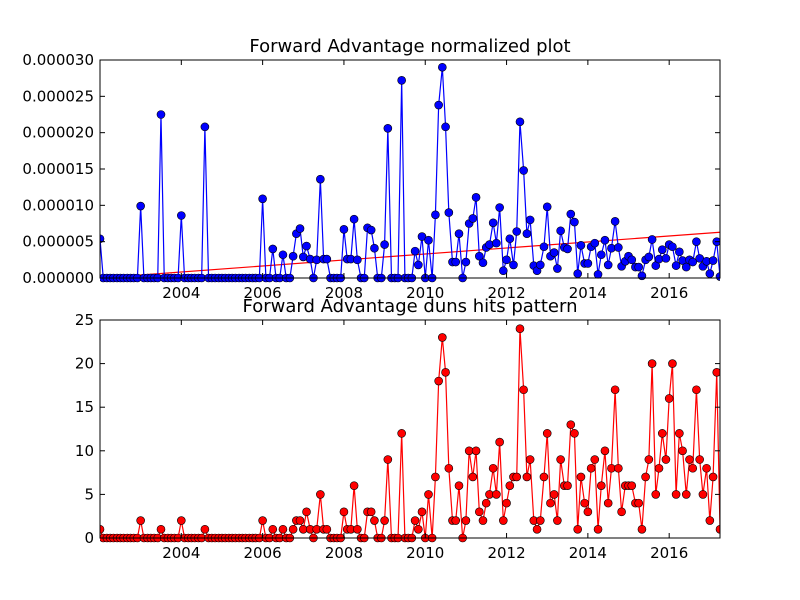  What do you see at coordinates (410, 255) in the screenshot?
I see `trend-line` at bounding box center [410, 255].